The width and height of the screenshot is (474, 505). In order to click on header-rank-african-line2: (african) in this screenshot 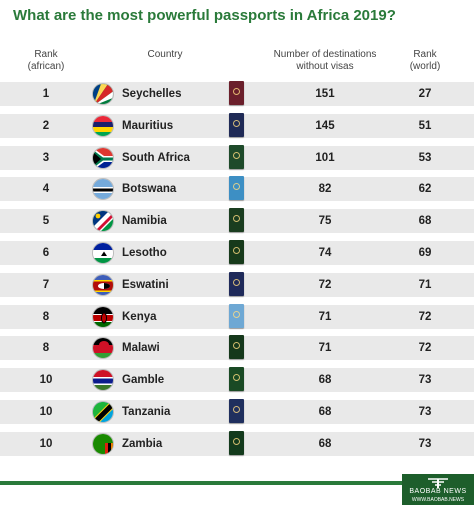, I will do `click(46, 66)`.